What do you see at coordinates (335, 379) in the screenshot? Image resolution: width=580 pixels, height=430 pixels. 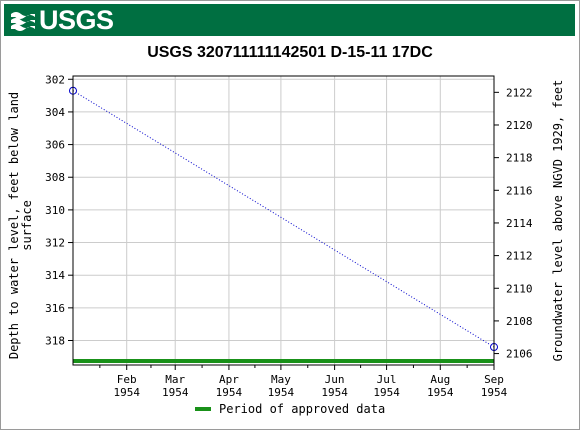 I see `x-tick-month-label: Jun` at bounding box center [335, 379].